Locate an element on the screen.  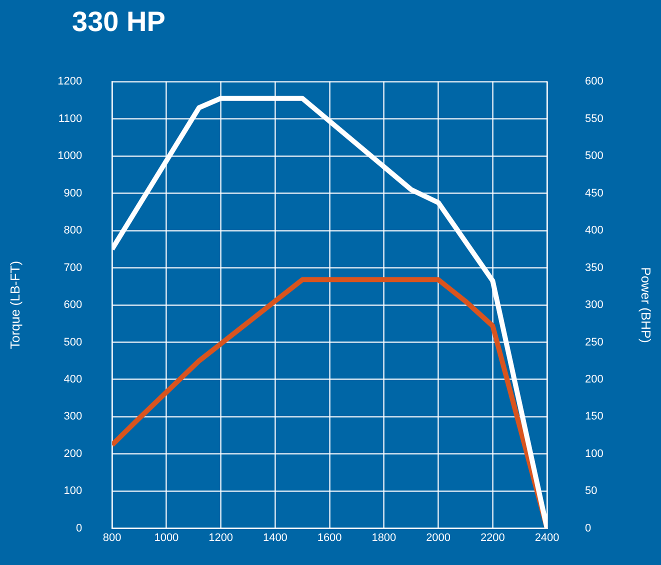
y2-tick-label: 0 is located at coordinates (588, 528).